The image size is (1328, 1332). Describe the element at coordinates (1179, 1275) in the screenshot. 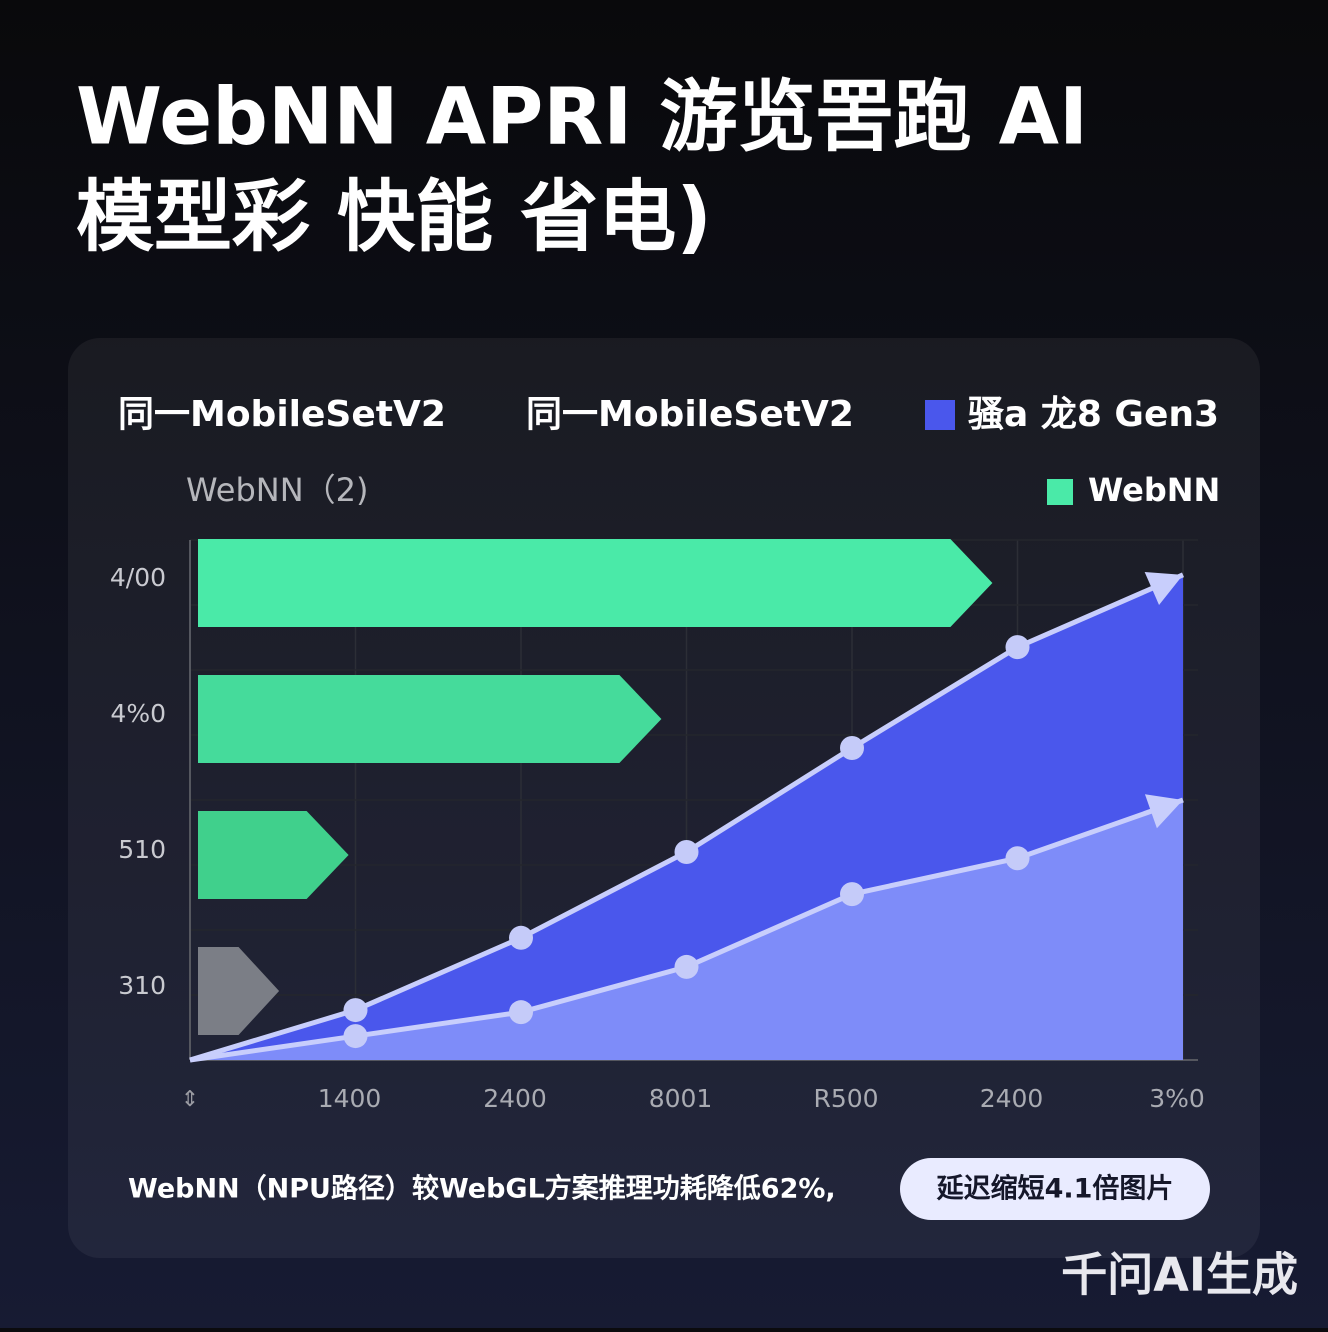

I see `watermark: 千问AI生成` at that location.